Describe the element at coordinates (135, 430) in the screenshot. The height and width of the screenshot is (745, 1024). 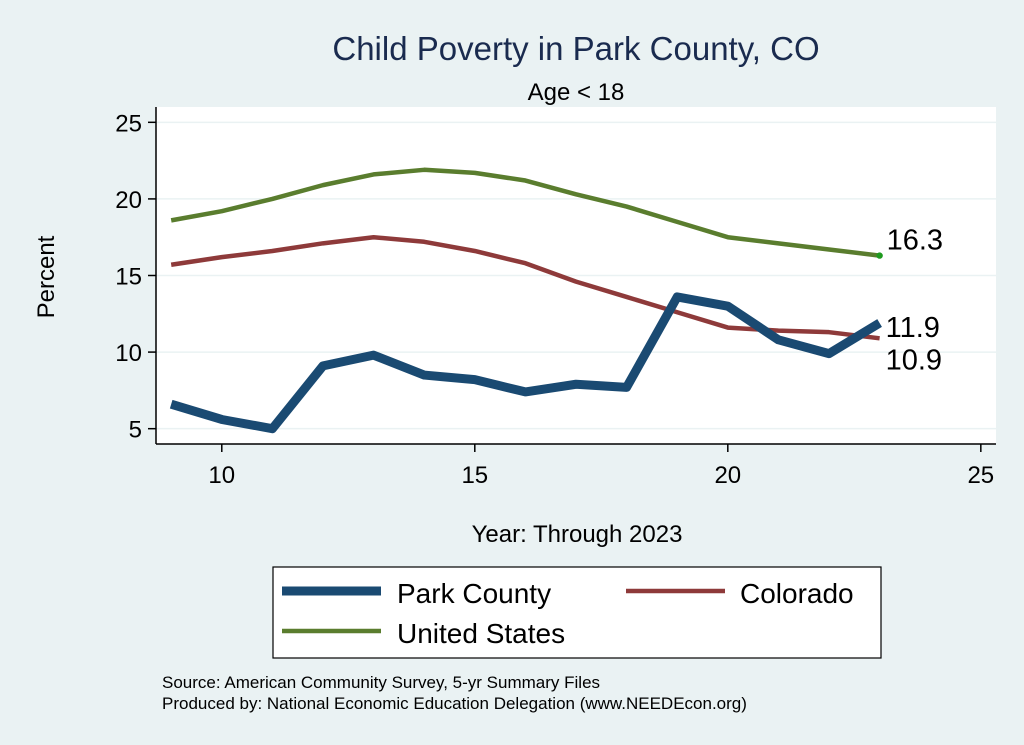
I see `y-tick-label: 5` at that location.